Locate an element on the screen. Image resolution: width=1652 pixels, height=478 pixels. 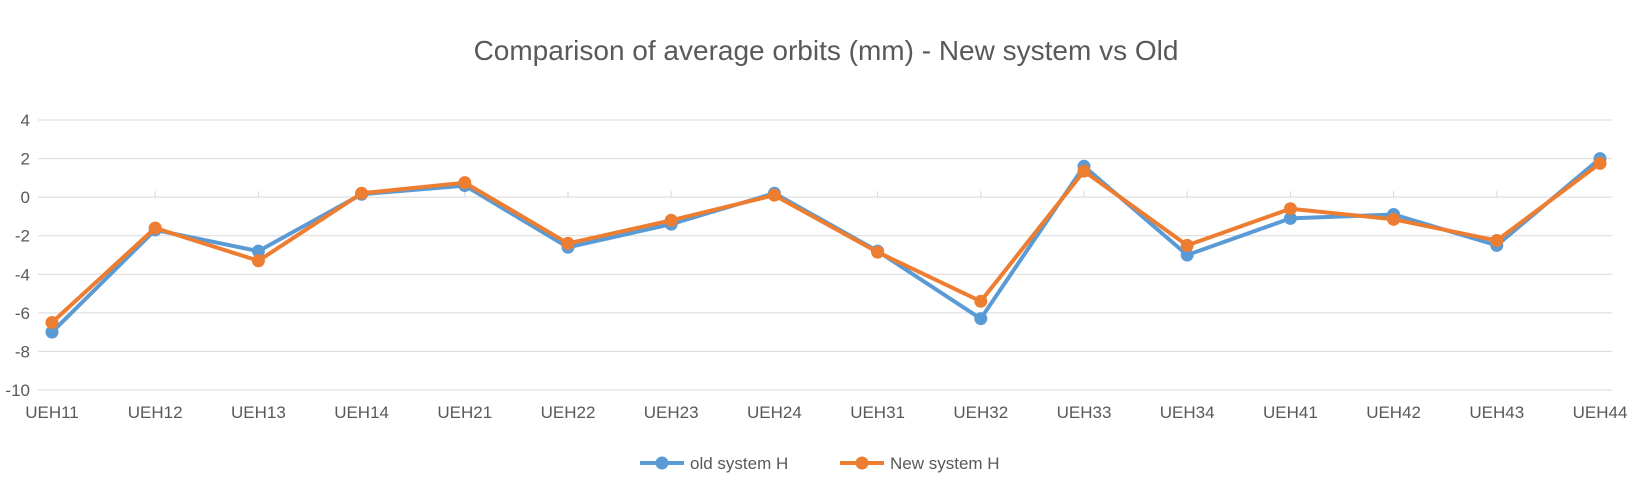
x-tick-label: UEH24 is located at coordinates (774, 412).